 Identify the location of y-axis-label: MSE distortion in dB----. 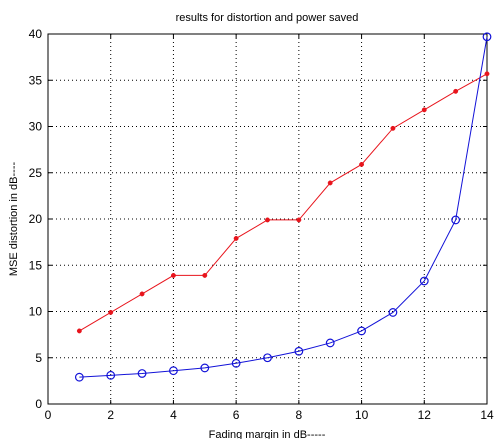
(14, 219).